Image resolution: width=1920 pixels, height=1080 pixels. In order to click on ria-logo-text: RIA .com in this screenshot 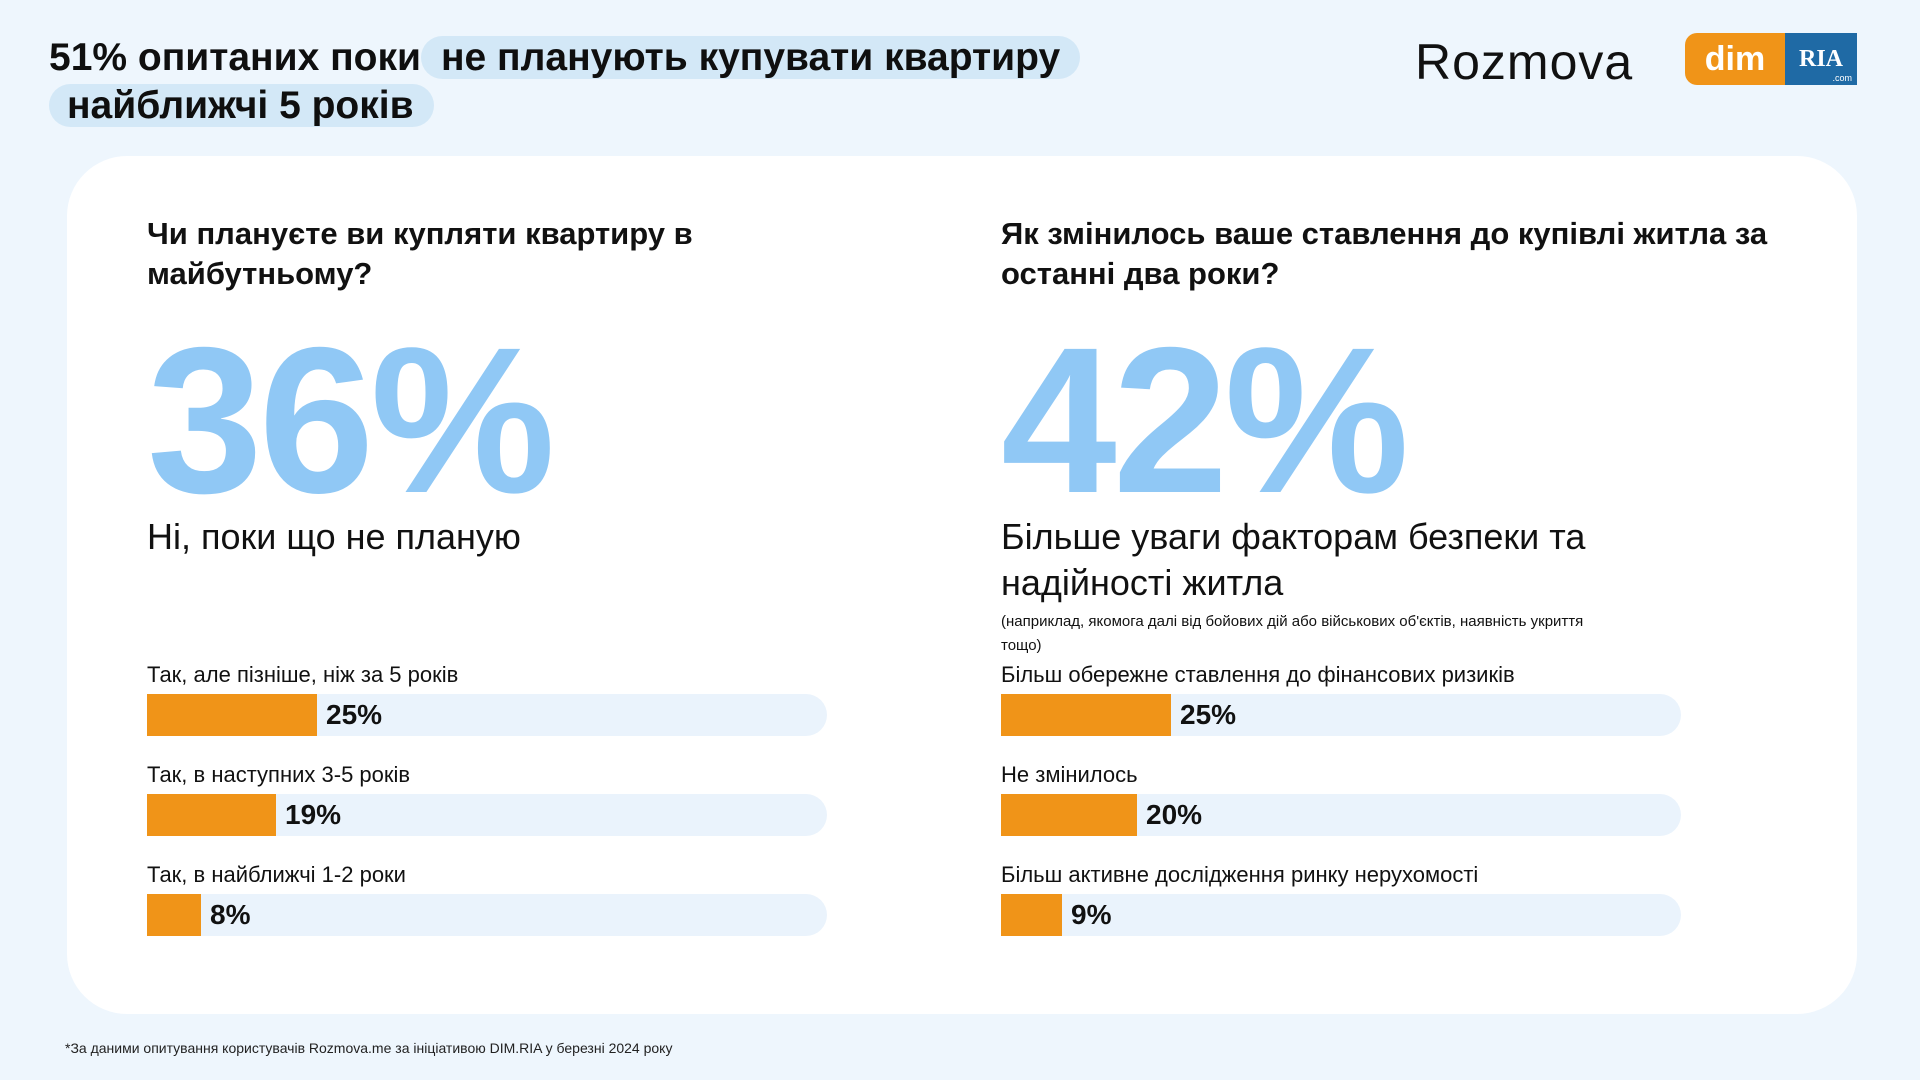, I will do `click(1821, 59)`.